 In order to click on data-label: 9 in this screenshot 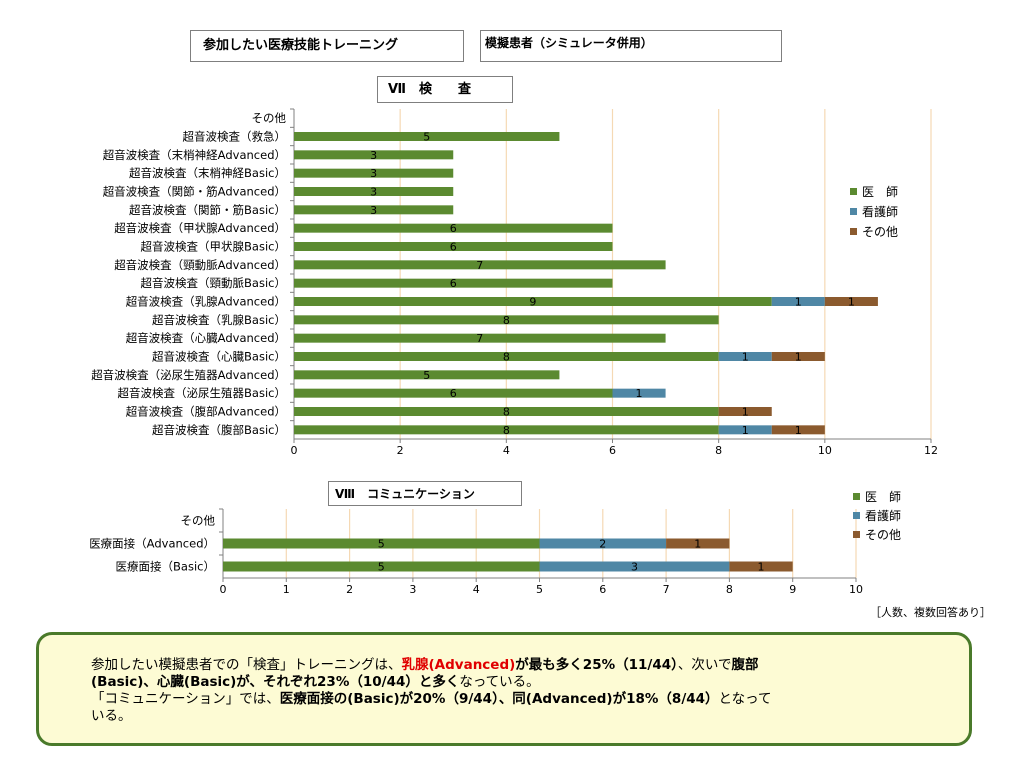, I will do `click(532, 302)`.